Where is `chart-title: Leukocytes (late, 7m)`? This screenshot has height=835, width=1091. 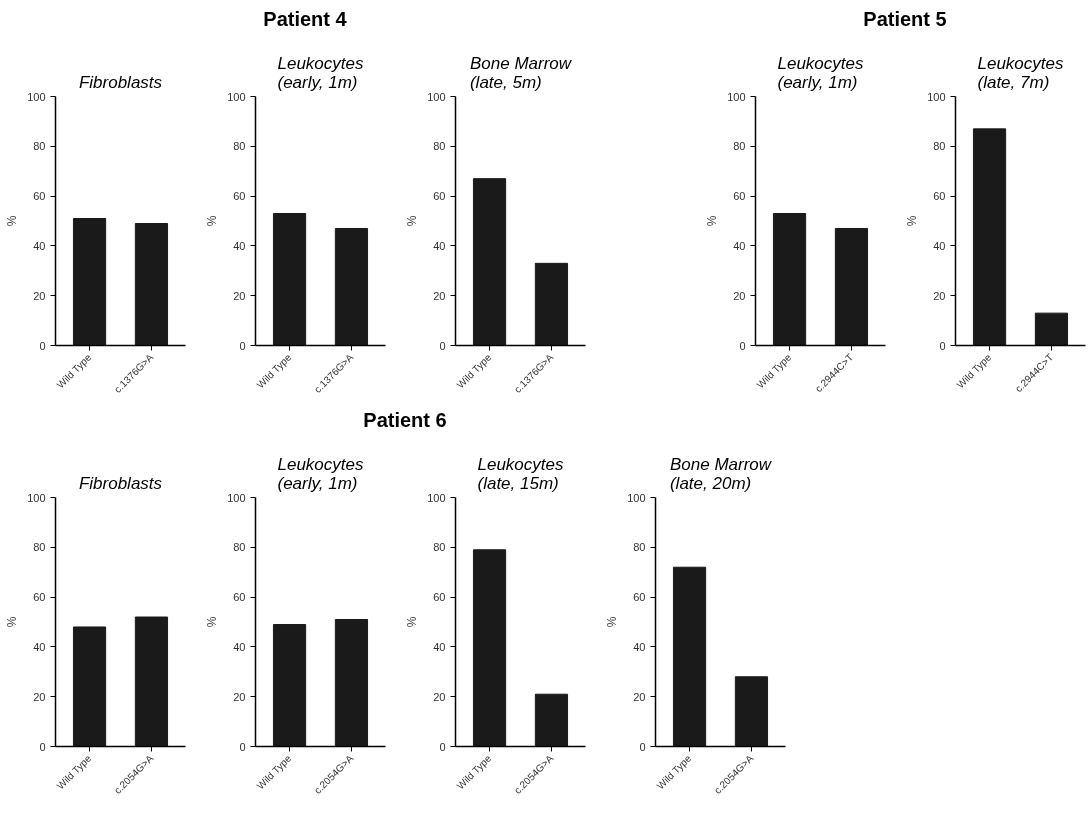
chart-title: Leukocytes (late, 7m) is located at coordinates (1020, 72).